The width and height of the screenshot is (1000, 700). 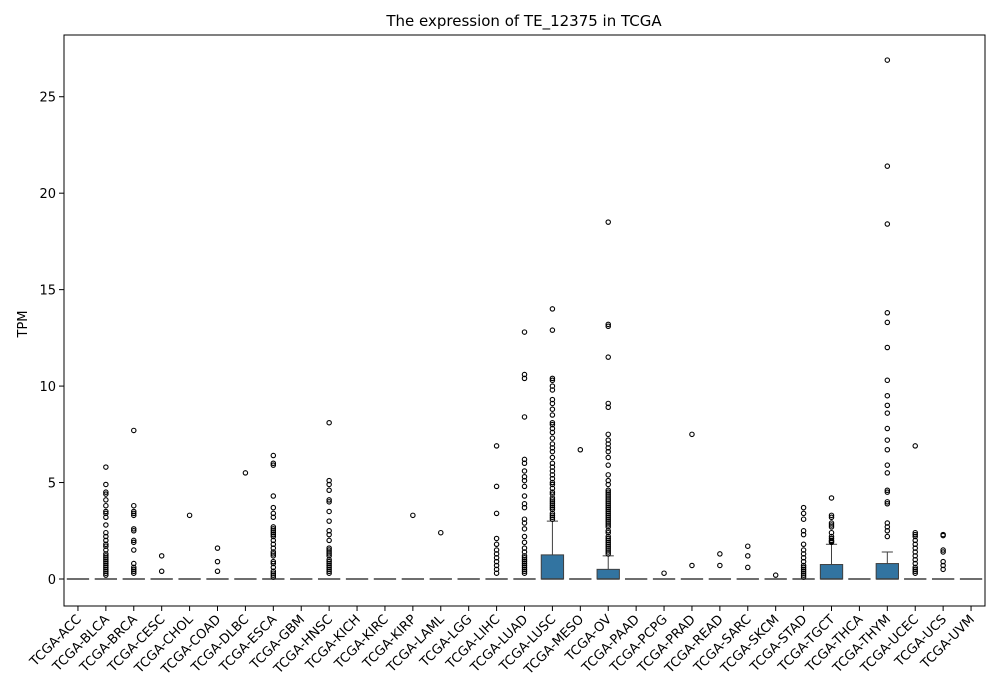 What do you see at coordinates (523, 21) in the screenshot?
I see `chart-title: The expression of TE_12375 in TCGA` at bounding box center [523, 21].